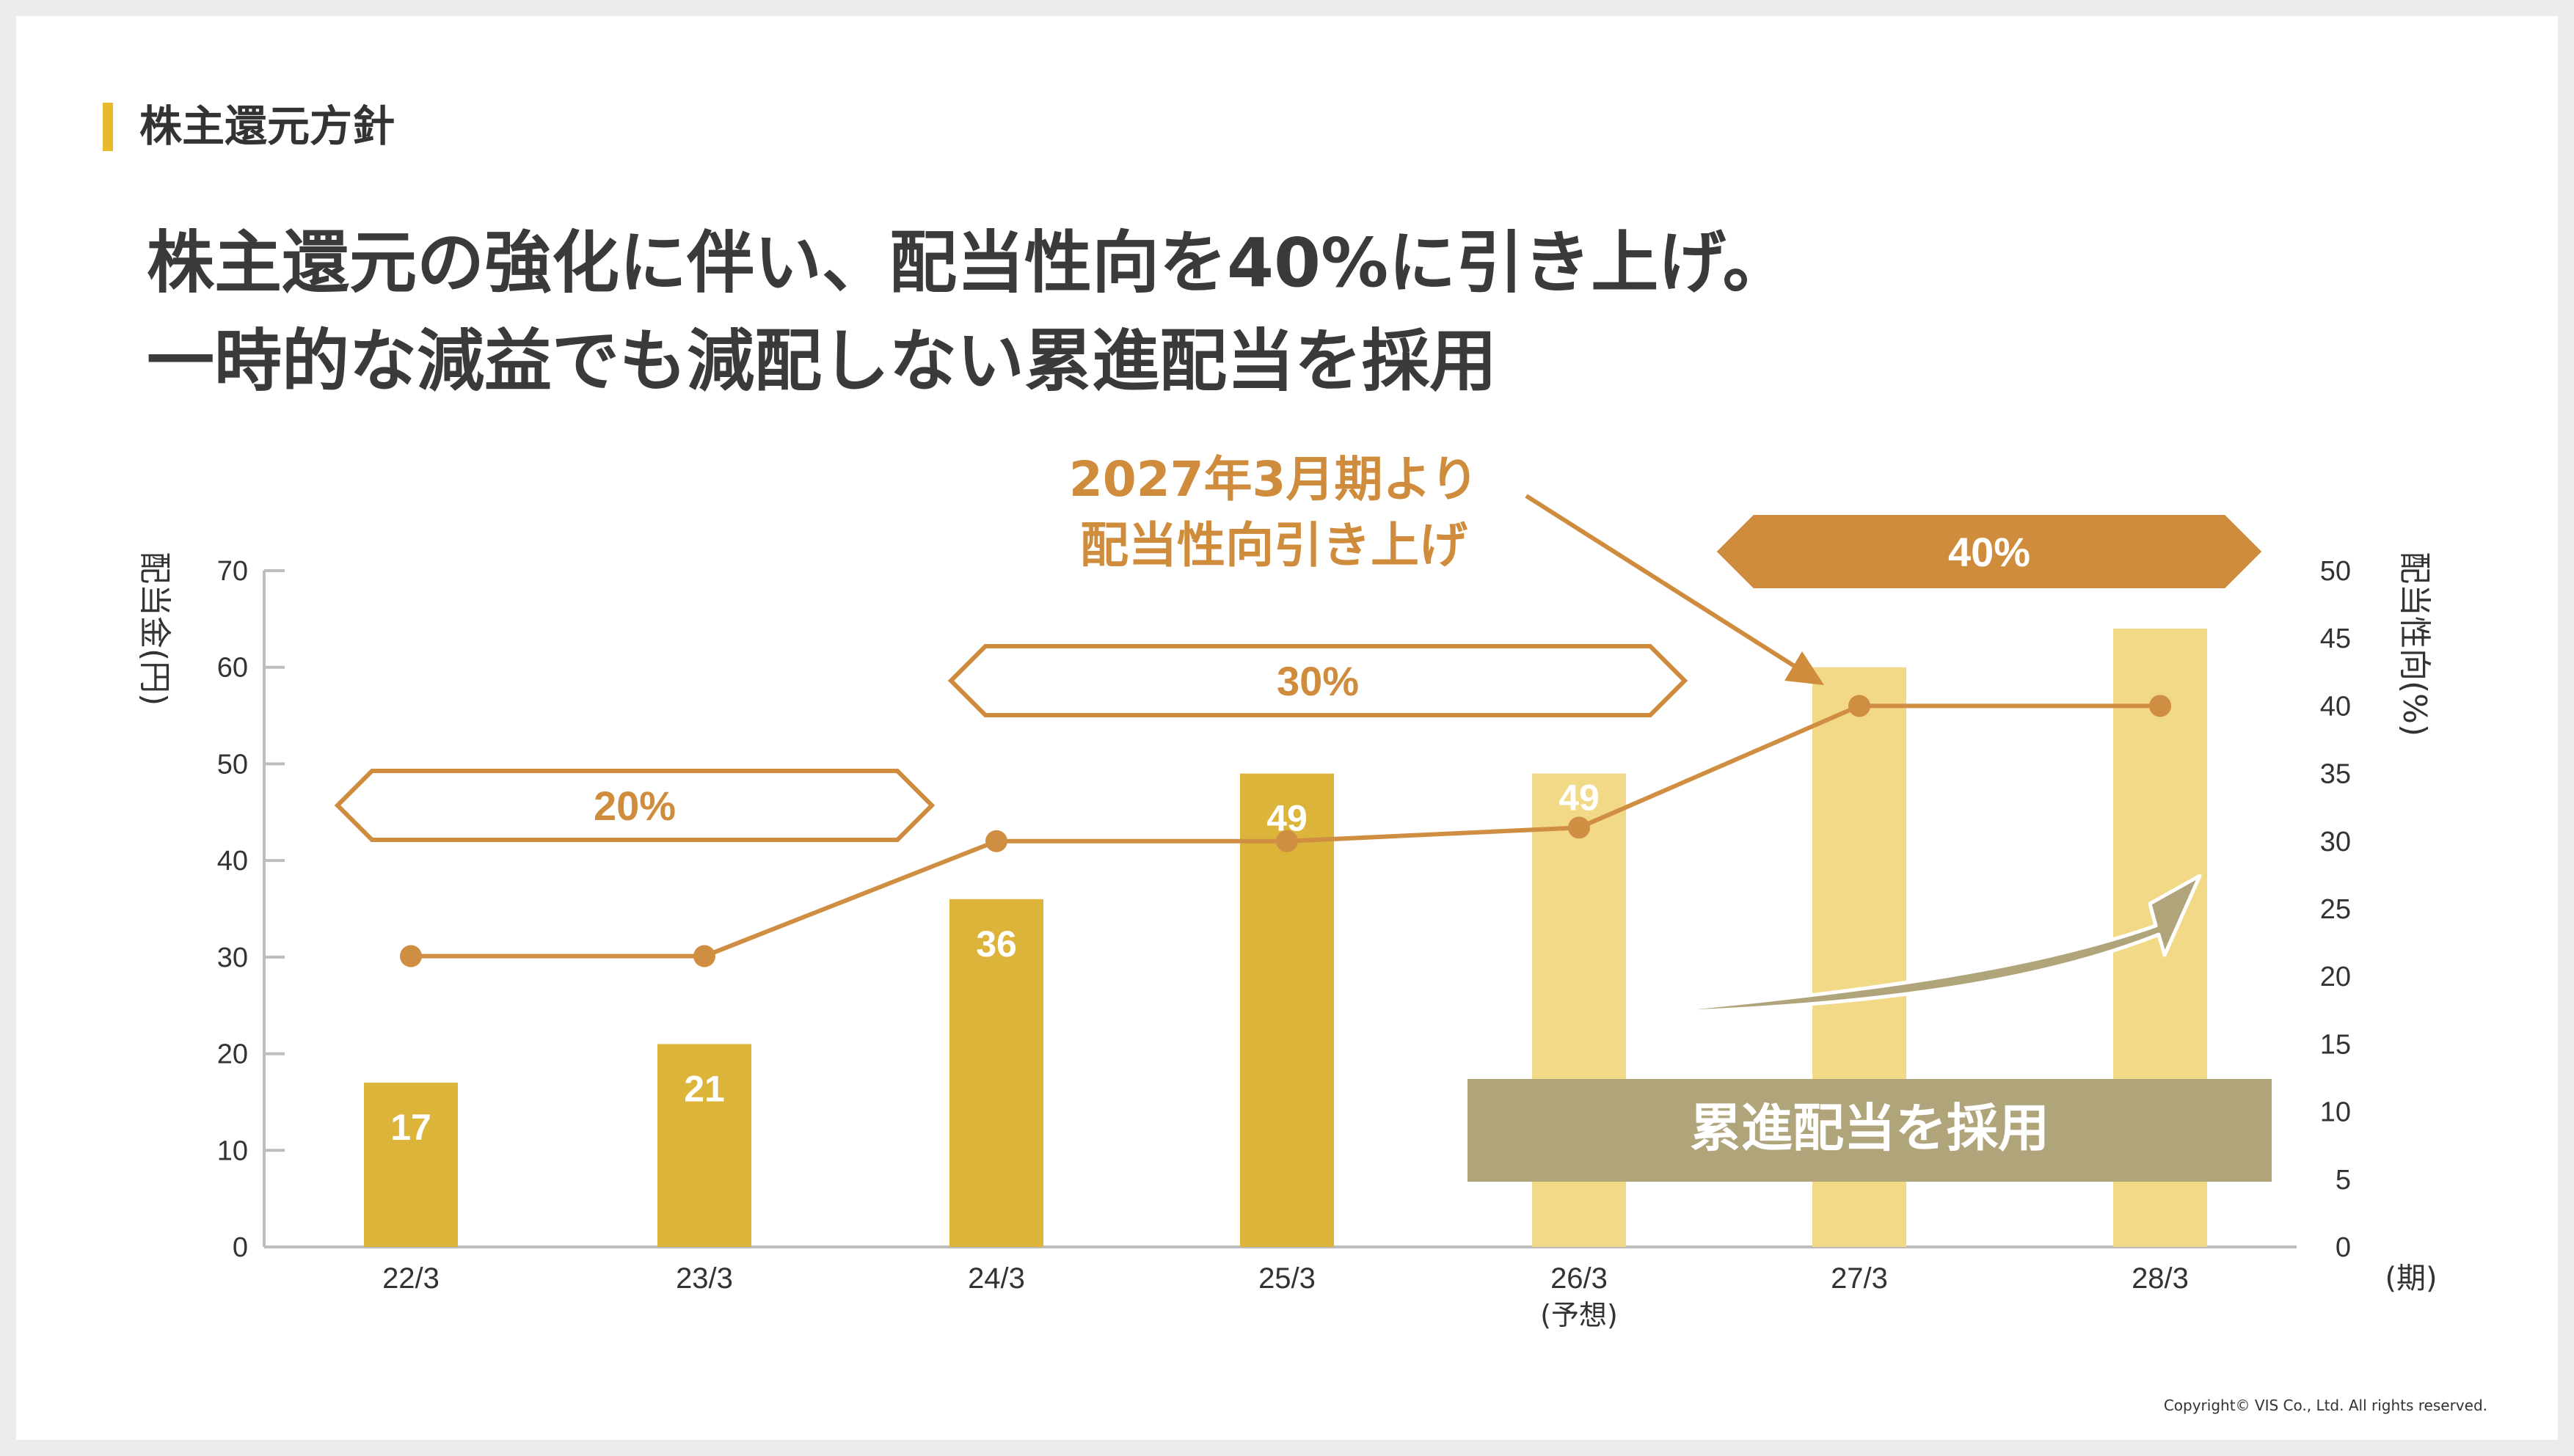 The height and width of the screenshot is (1456, 2574). Describe the element at coordinates (108, 127) in the screenshot. I see `section-marker` at that location.